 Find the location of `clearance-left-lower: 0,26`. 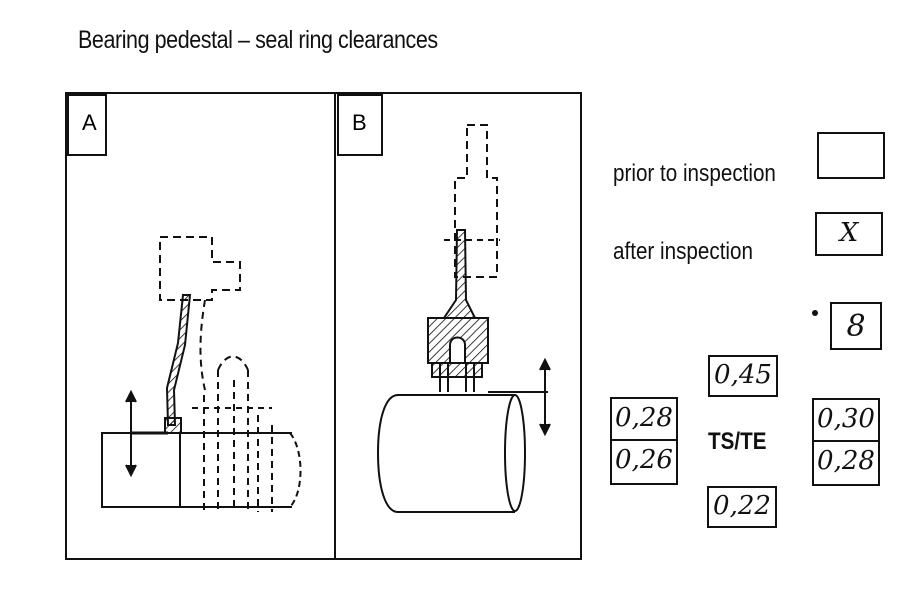

clearance-left-lower: 0,26 is located at coordinates (644, 460).